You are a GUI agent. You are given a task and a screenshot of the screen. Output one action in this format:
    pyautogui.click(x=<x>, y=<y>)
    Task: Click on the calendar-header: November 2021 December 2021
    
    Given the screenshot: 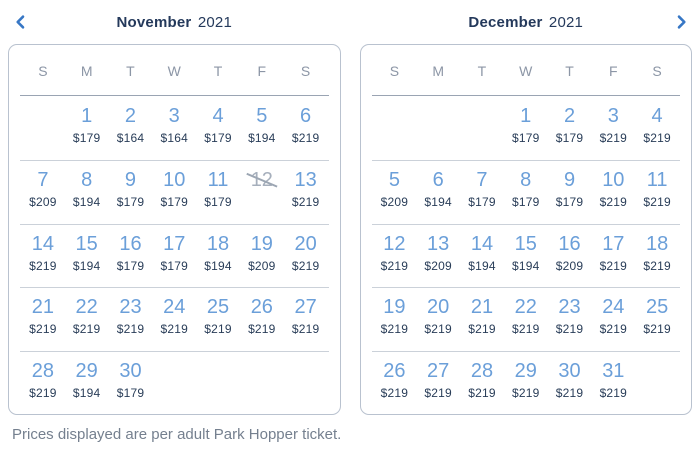 What is the action you would take?
    pyautogui.click(x=350, y=22)
    